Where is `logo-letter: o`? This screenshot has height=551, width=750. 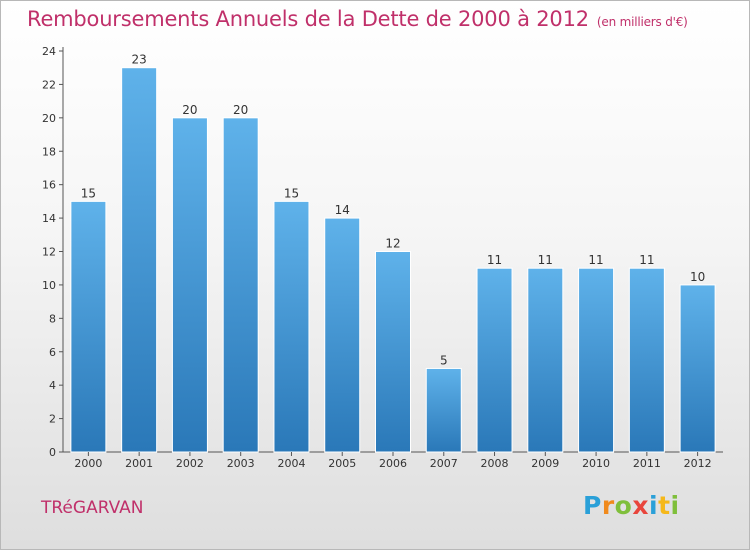
logo-letter: o is located at coordinates (623, 505).